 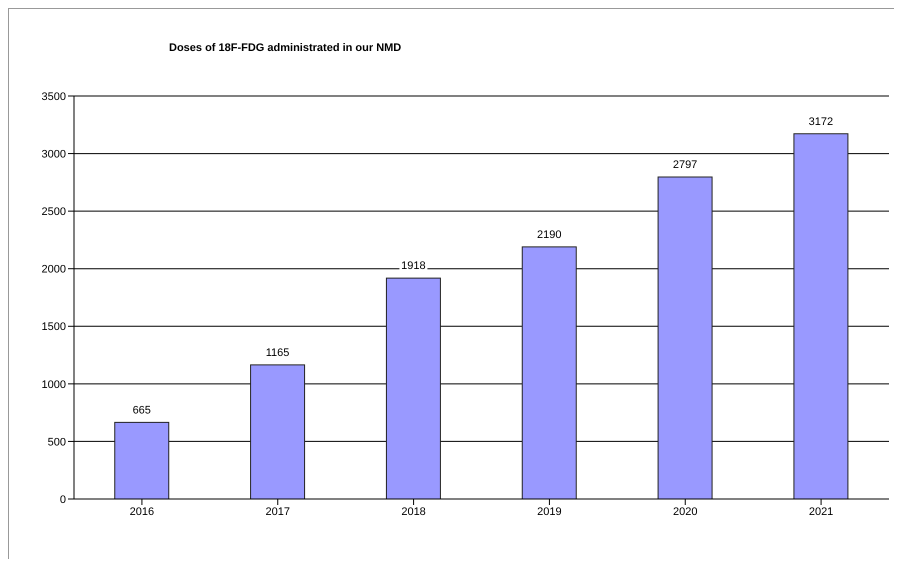 I want to click on y-tick-label: 1000, so click(x=54, y=384).